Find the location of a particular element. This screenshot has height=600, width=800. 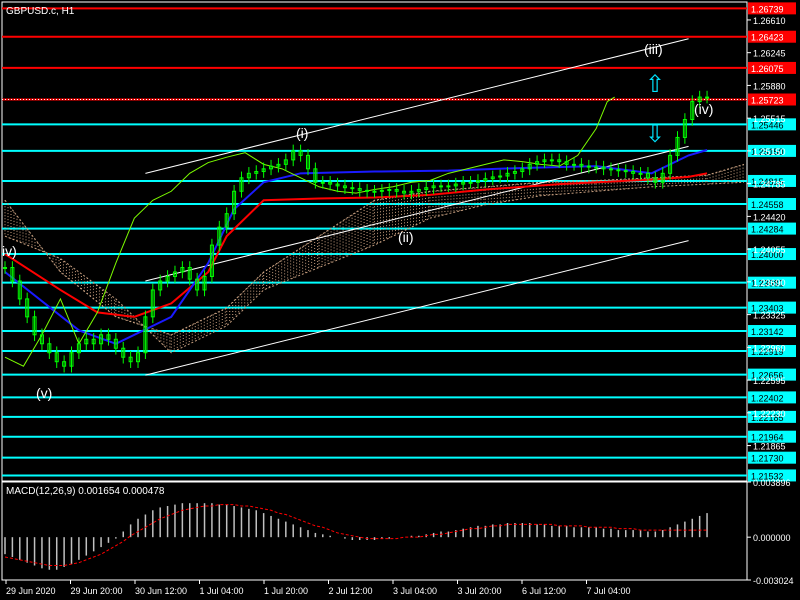

price-tick-label: 1.25515 is located at coordinates (769, 119).